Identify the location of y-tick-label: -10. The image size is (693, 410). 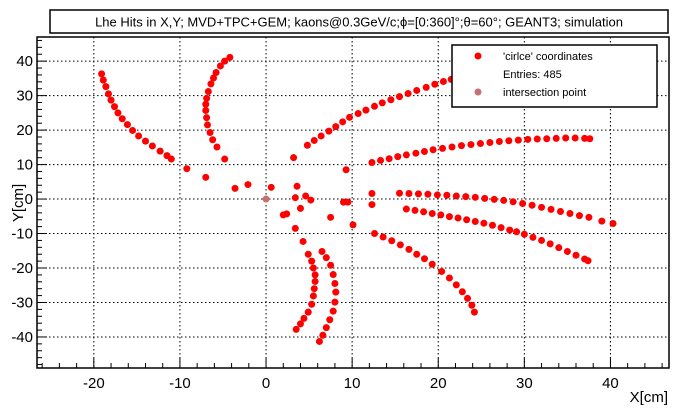
(22, 234).